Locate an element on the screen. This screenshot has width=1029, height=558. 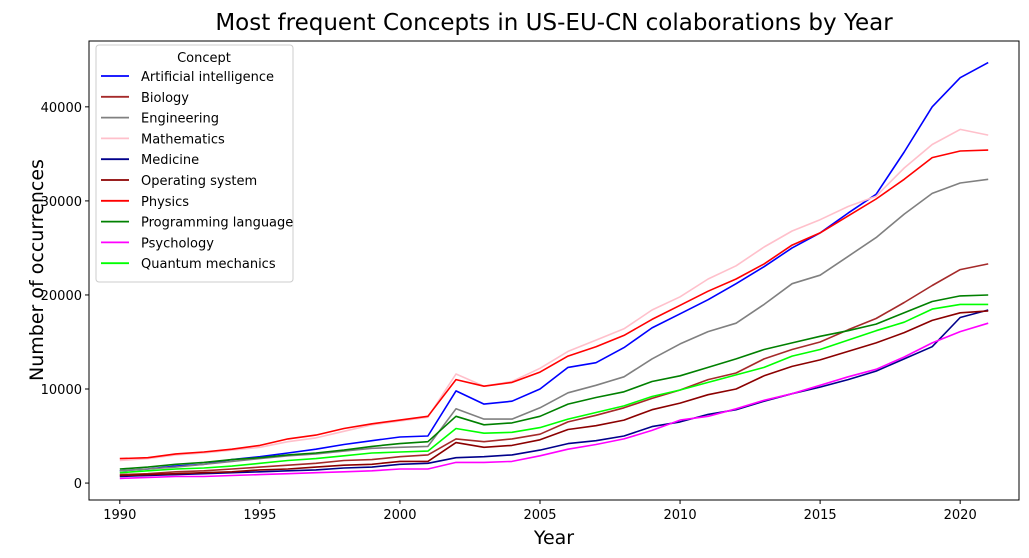
legend-label-artificial-intelligence: Artificial intelligence is located at coordinates (207, 77).